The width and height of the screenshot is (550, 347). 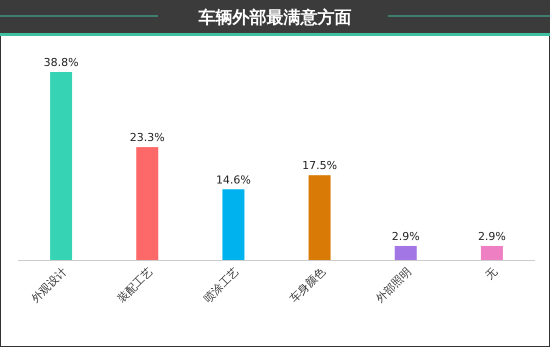 I want to click on data-label: 17.5%, so click(x=320, y=165).